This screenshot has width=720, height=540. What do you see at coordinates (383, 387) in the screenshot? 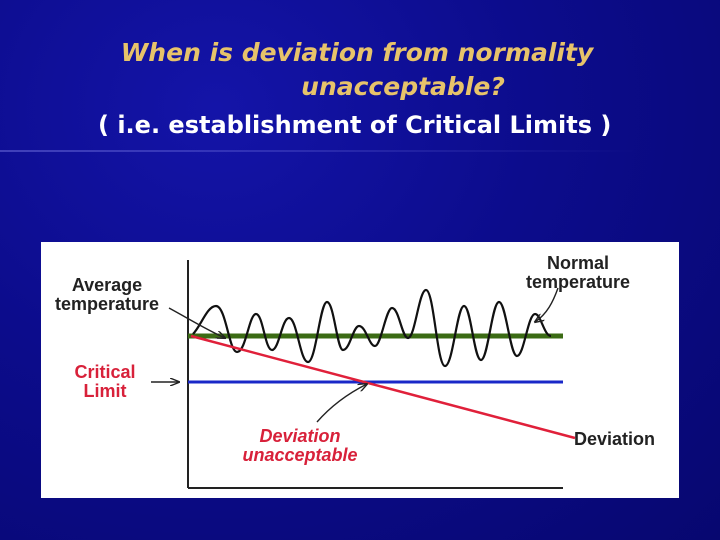
I see `deviation-line` at bounding box center [383, 387].